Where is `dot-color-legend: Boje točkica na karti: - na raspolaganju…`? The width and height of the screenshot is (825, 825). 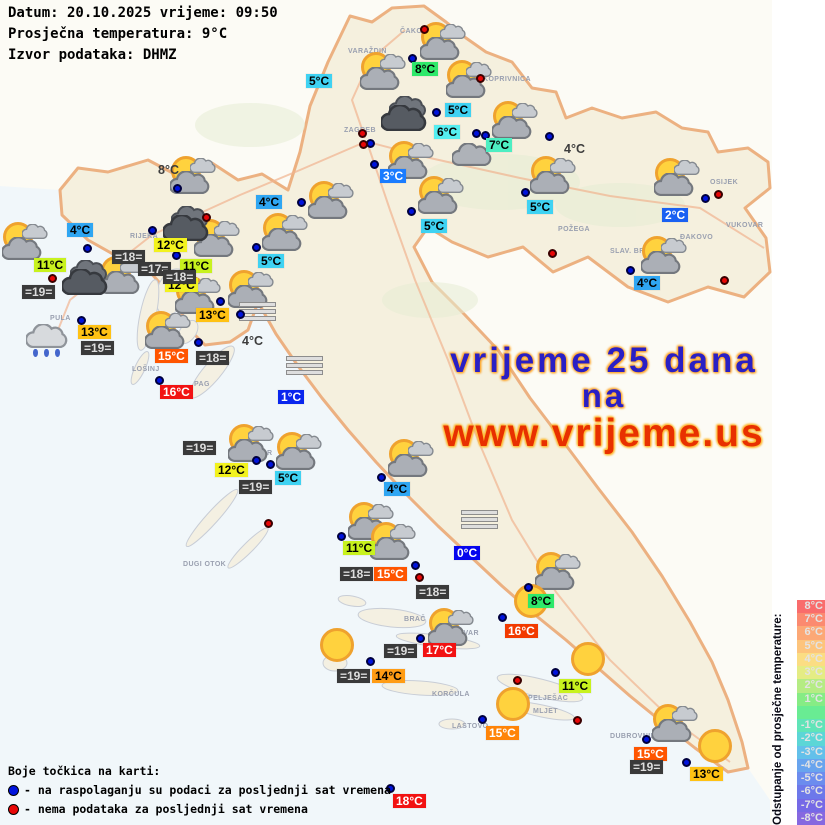
dot-color-legend: Boje točkica na karti: - na raspolaganju… is located at coordinates (199, 790).